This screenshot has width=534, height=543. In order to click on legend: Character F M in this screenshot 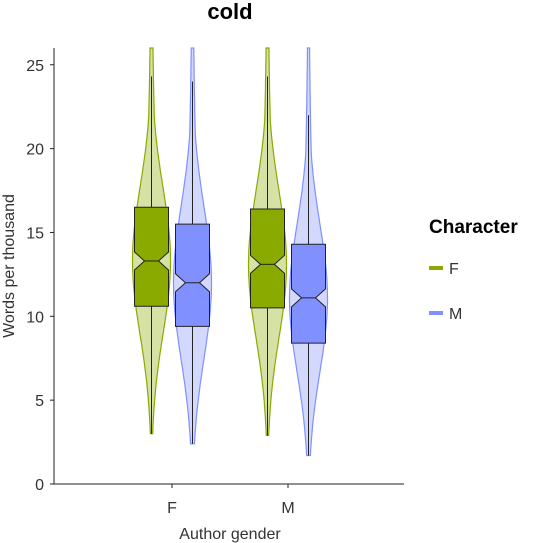, I will do `click(473, 270)`.